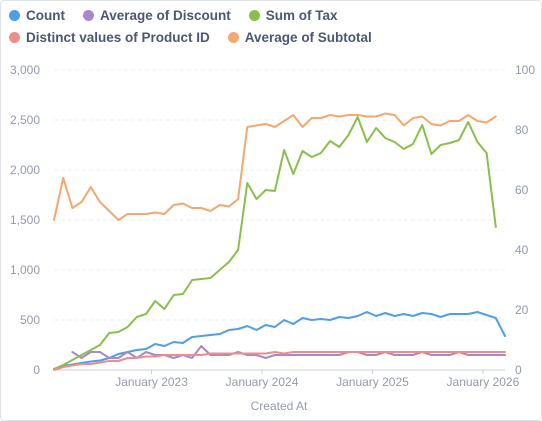  I want to click on legend-label-average-of-subtotal: Average of Subtotal, so click(308, 37).